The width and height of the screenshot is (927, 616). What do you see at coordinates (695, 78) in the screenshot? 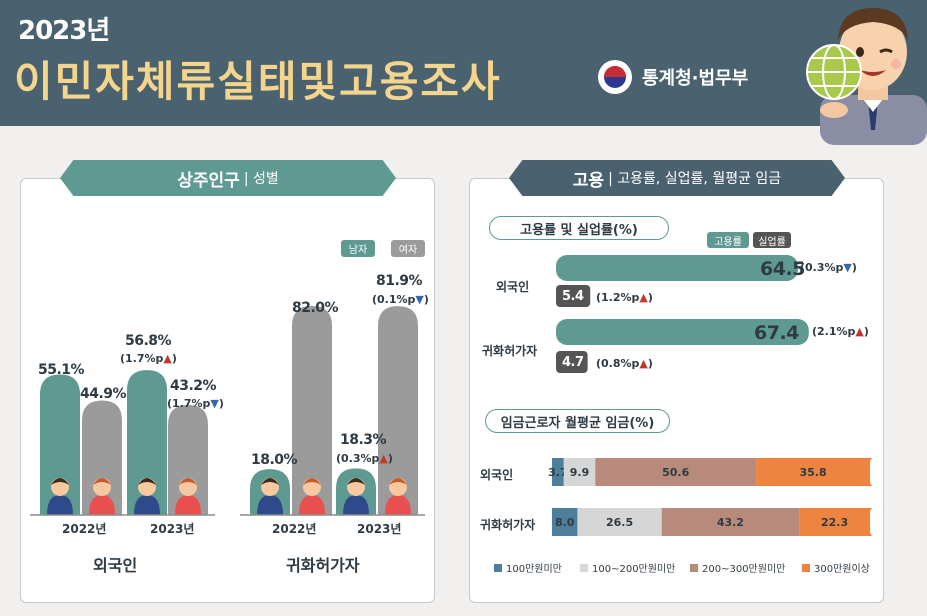
I see `agency-name: 통계청·법무부` at bounding box center [695, 78].